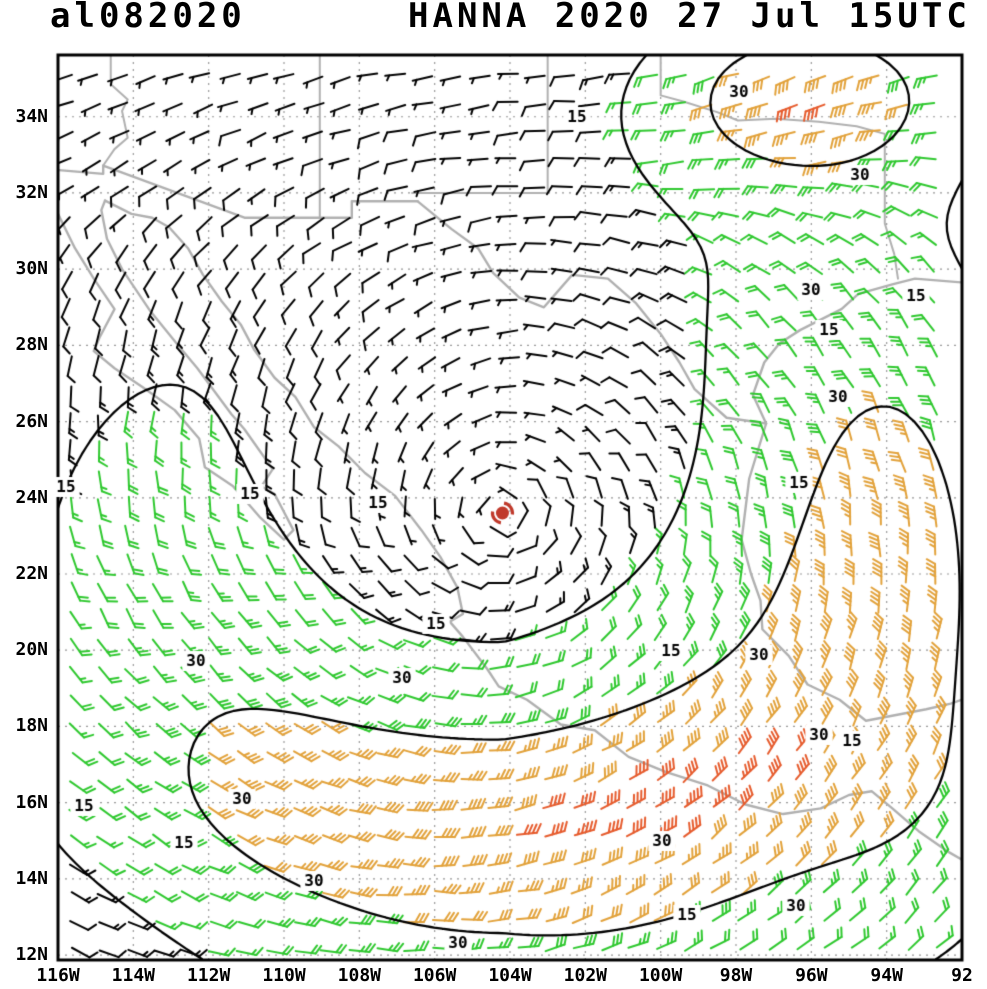 Image resolution: width=987 pixels, height=989 pixels. Describe the element at coordinates (811, 975) in the screenshot. I see `lon-tick-label: 96W` at that location.